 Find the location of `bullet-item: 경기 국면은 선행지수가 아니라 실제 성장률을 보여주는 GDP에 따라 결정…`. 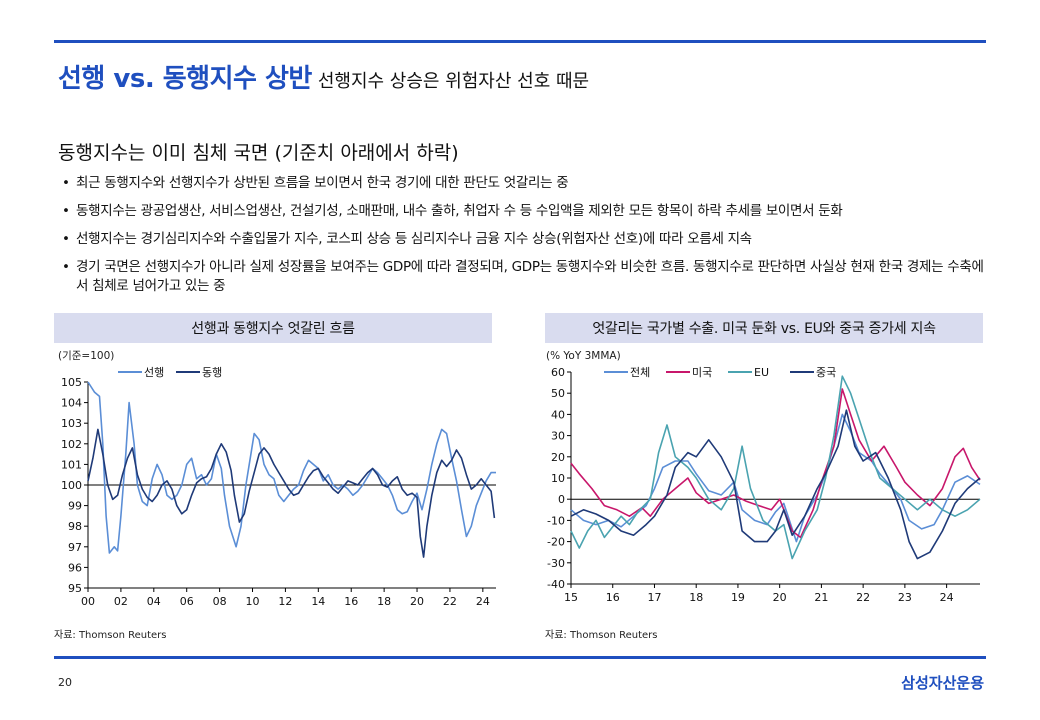

bullet-item: 경기 국면은 선행지수가 아니라 실제 성장률을 보여주는 GDP에 따라 결정… is located at coordinates (527, 277).